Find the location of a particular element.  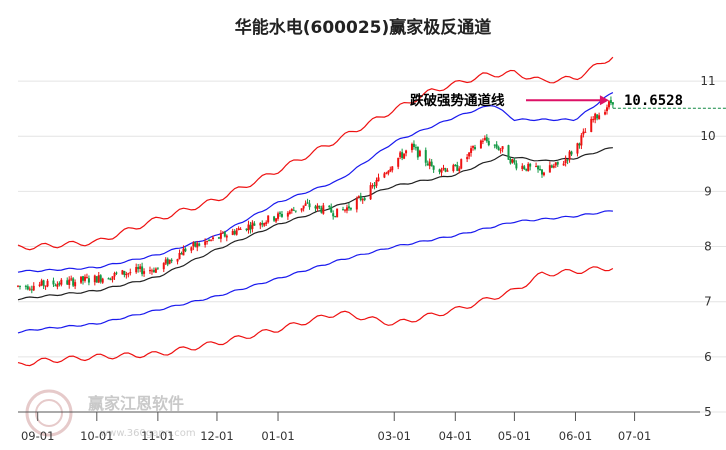

watermark: 赢家江恩软件 www.360gann.com is located at coordinates (110, 414).